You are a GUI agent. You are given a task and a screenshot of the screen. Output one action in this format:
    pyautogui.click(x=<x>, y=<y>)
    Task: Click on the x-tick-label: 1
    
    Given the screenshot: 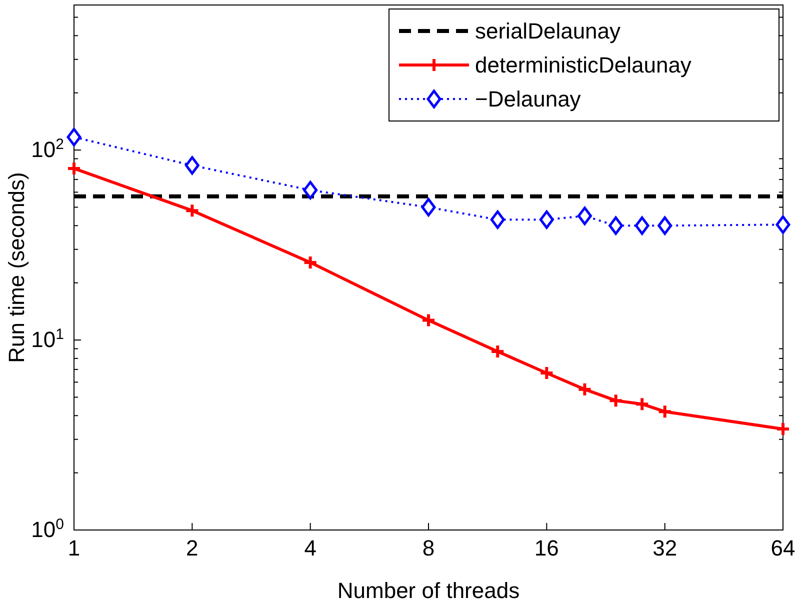 What is the action you would take?
    pyautogui.click(x=74, y=548)
    